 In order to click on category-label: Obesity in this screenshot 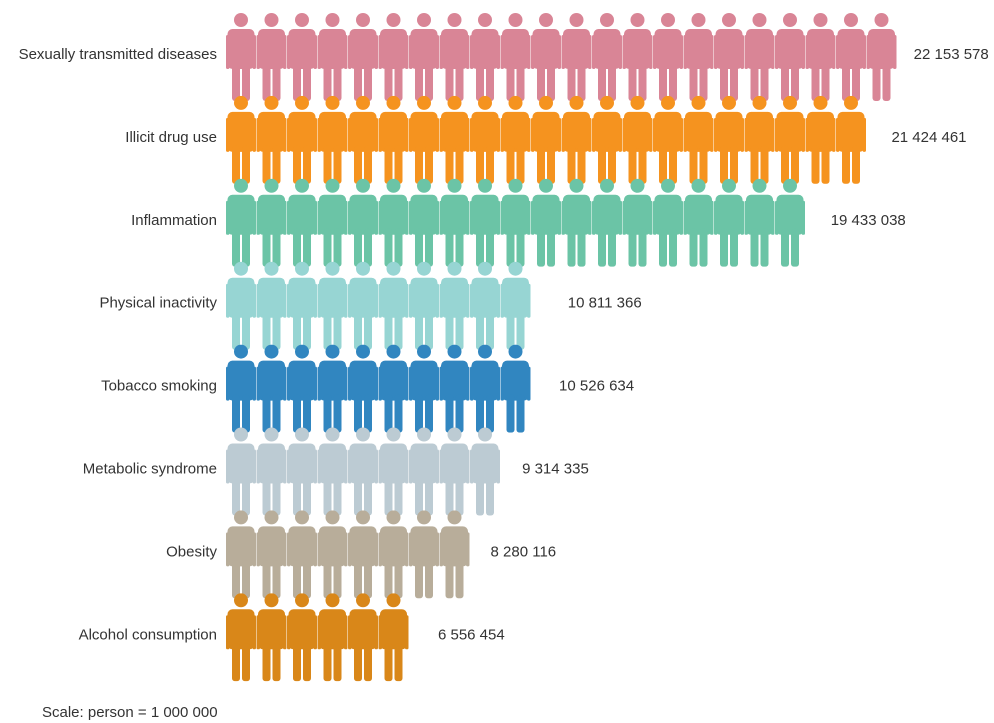, I will do `click(191, 551)`.